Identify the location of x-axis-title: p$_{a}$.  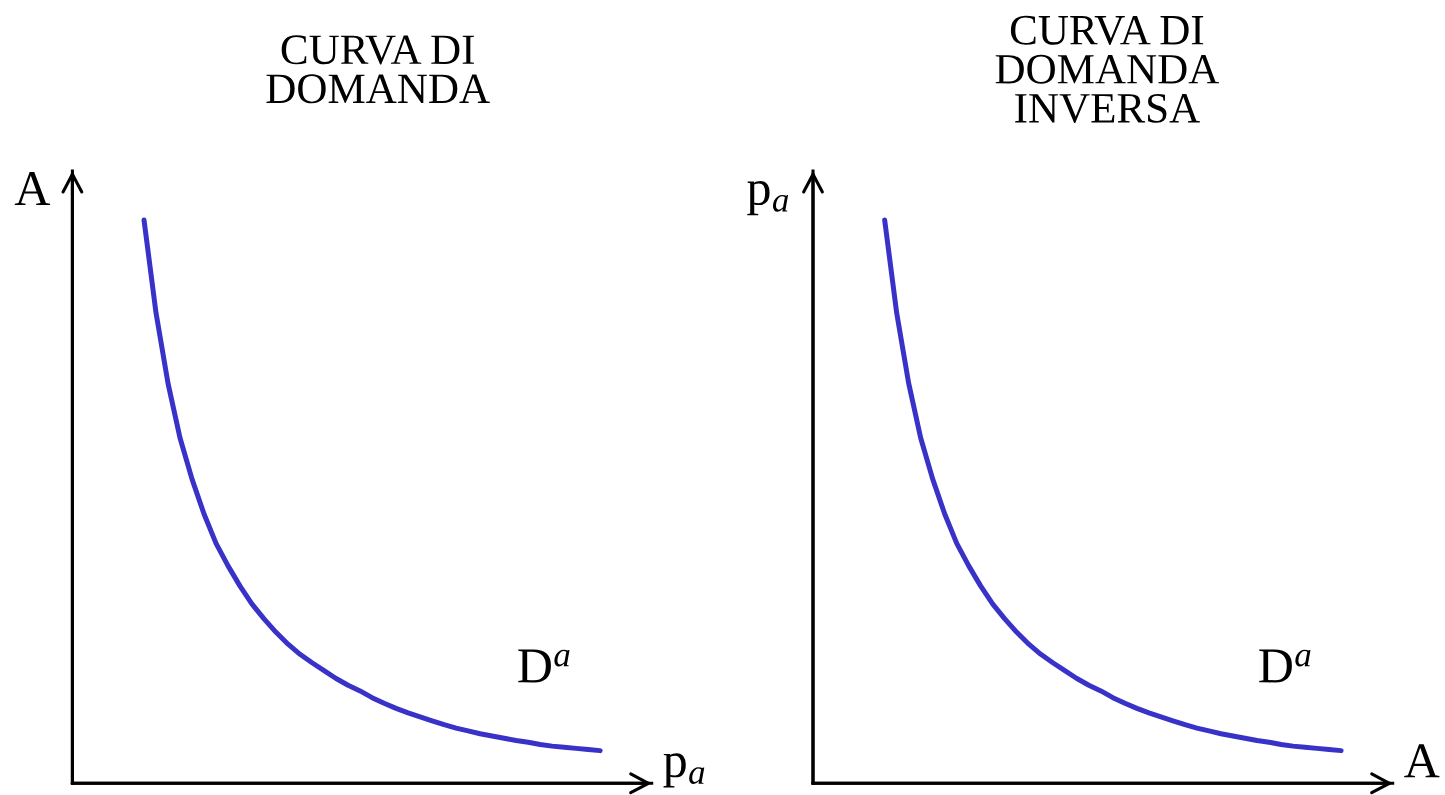
(684, 770).